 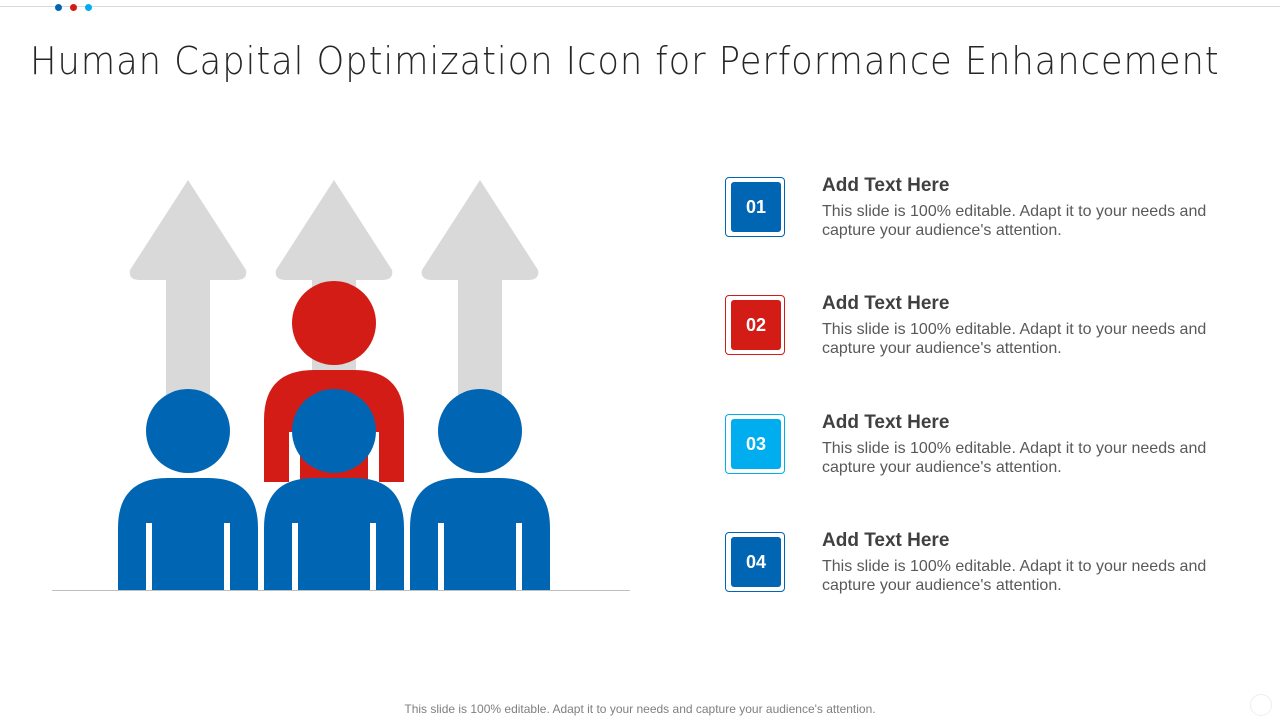 What do you see at coordinates (188, 489) in the screenshot?
I see `blue-person-left-icon` at bounding box center [188, 489].